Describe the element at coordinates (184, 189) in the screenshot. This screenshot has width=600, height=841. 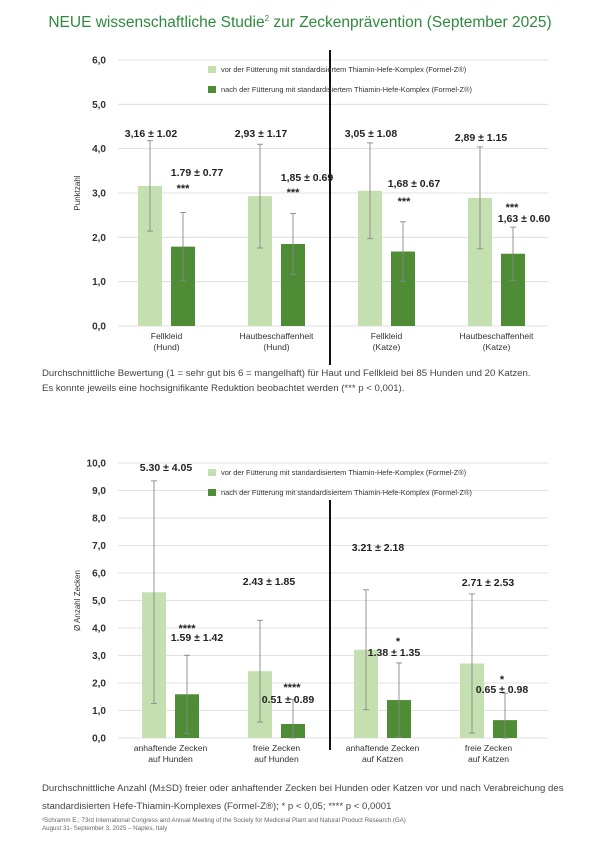
I see `c1-significance-marker-0: ***` at that location.